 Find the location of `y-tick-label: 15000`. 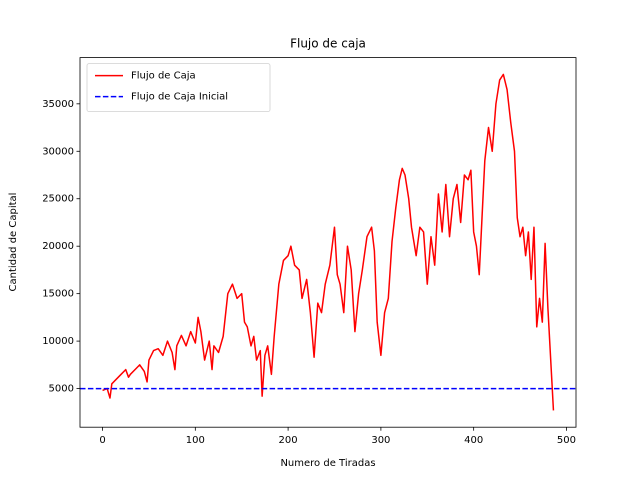

y-tick-label: 15000 is located at coordinates (58, 294).